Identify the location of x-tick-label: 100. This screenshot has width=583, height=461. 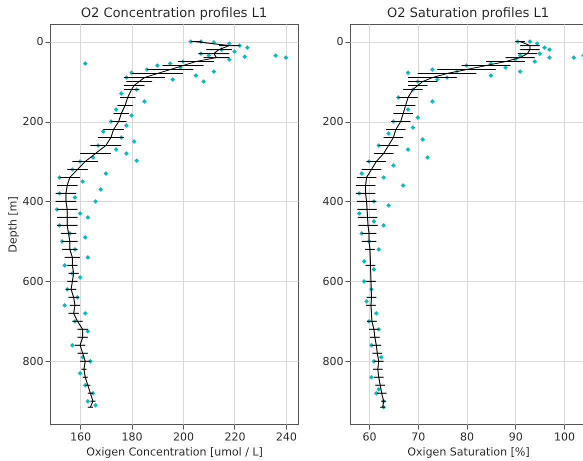
(565, 437).